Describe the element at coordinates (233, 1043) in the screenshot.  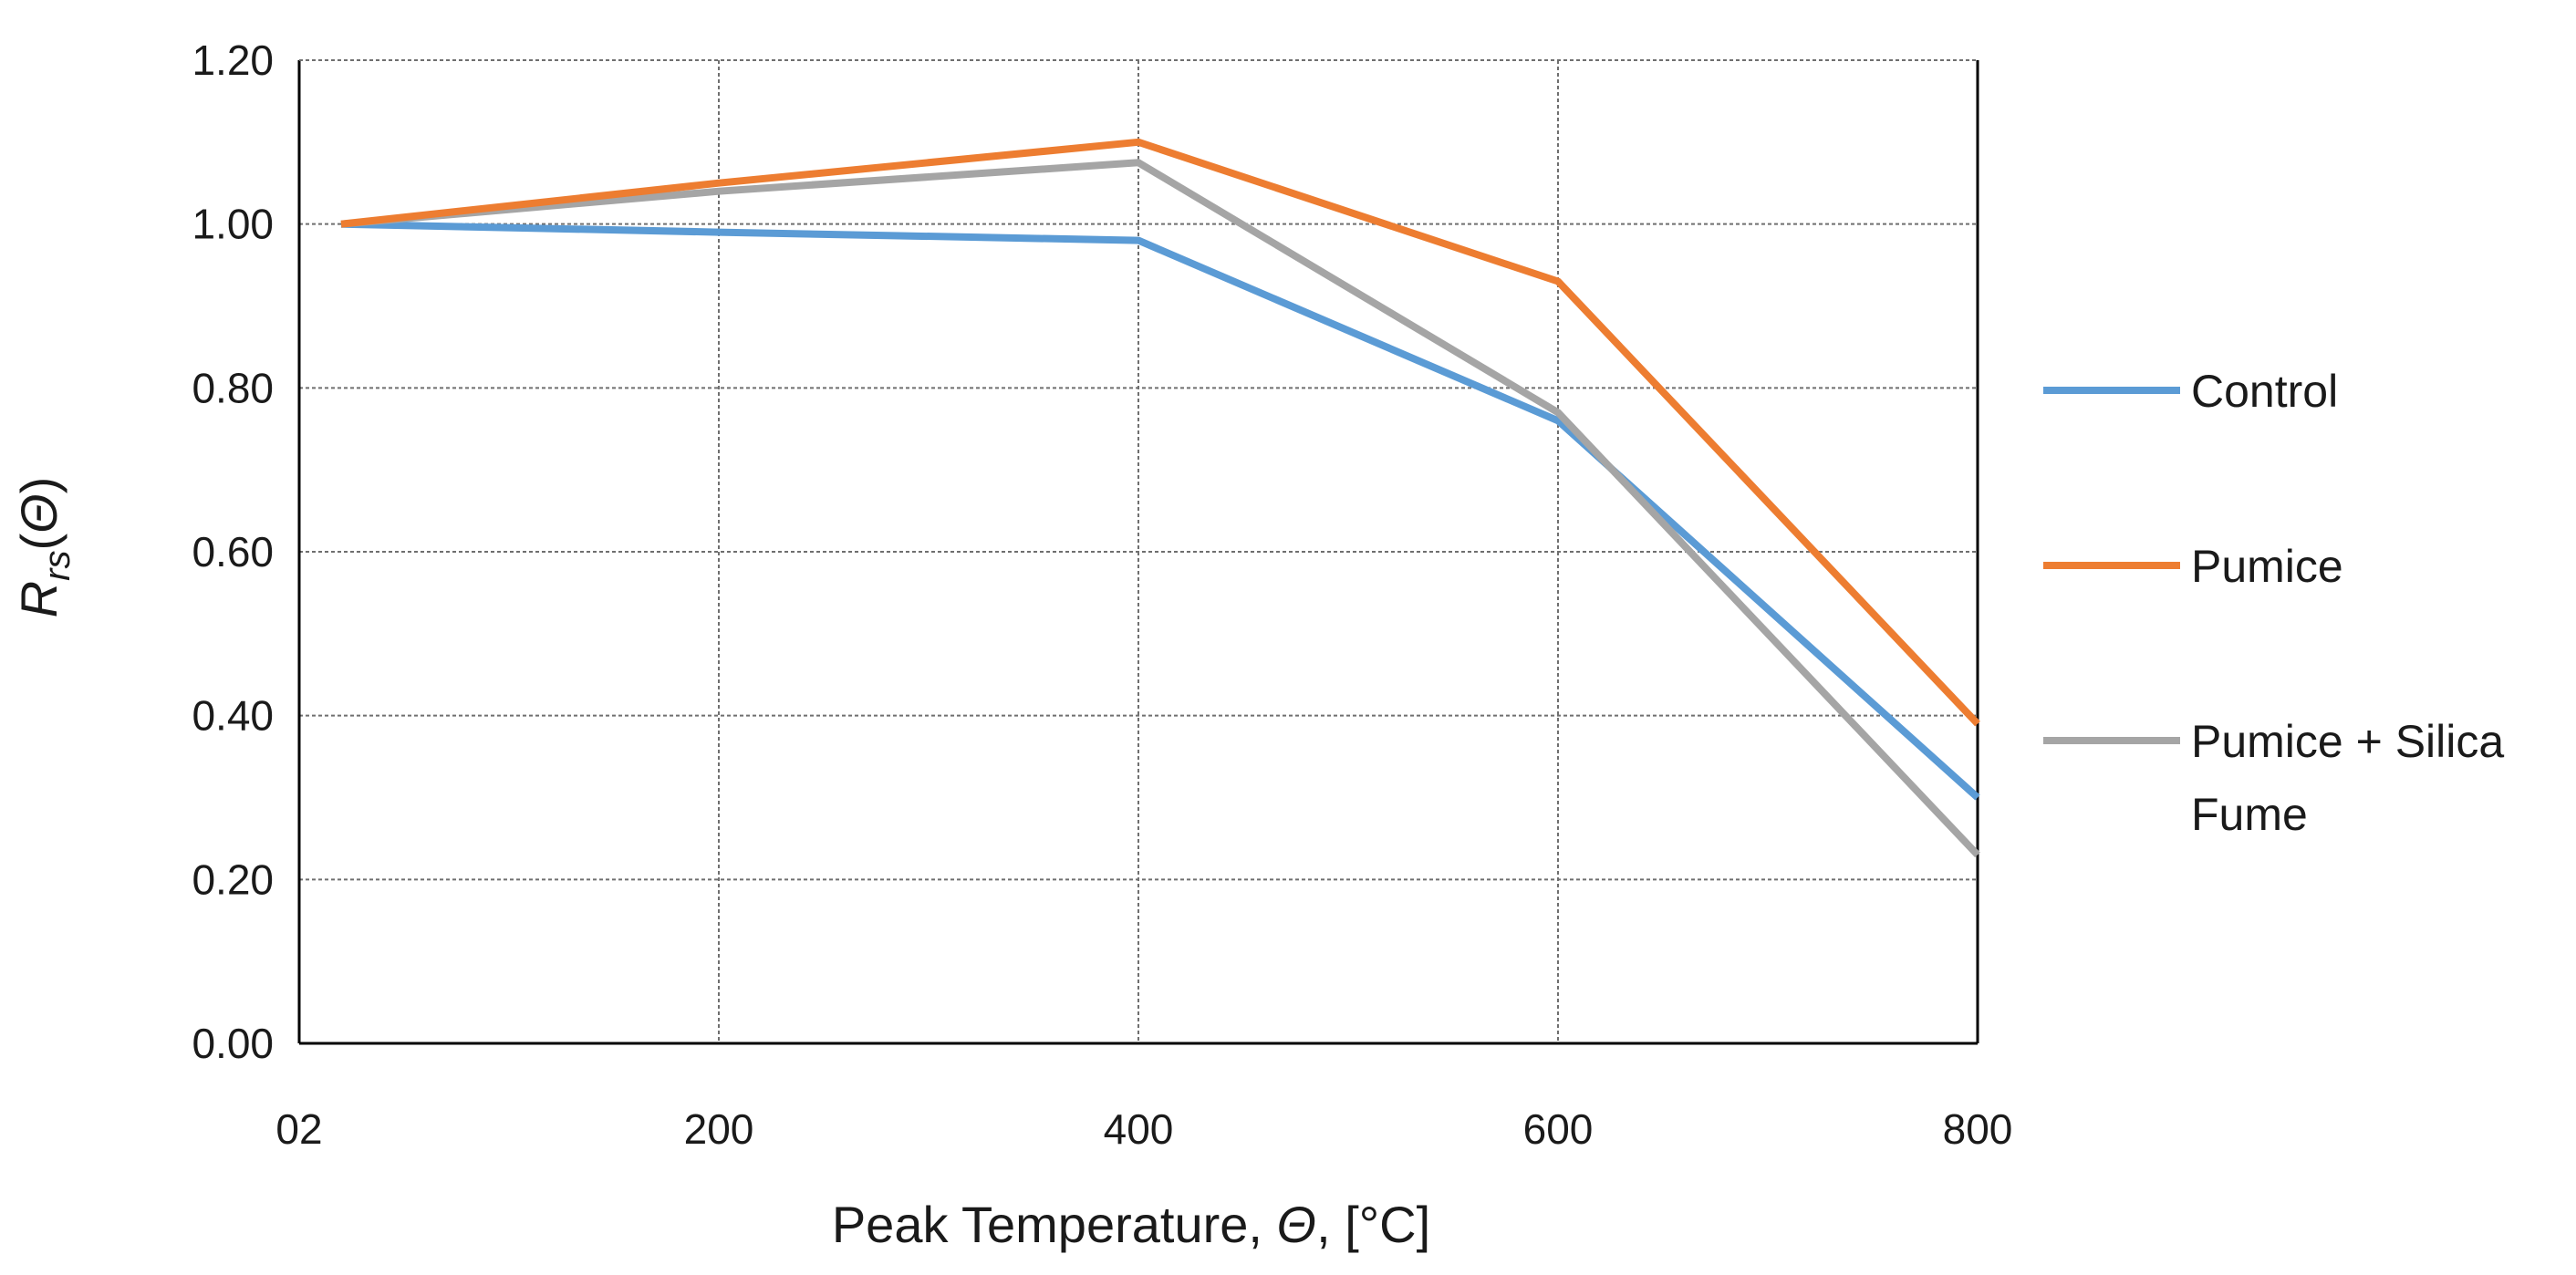
I see `y-tick-label-0: 0.00` at that location.